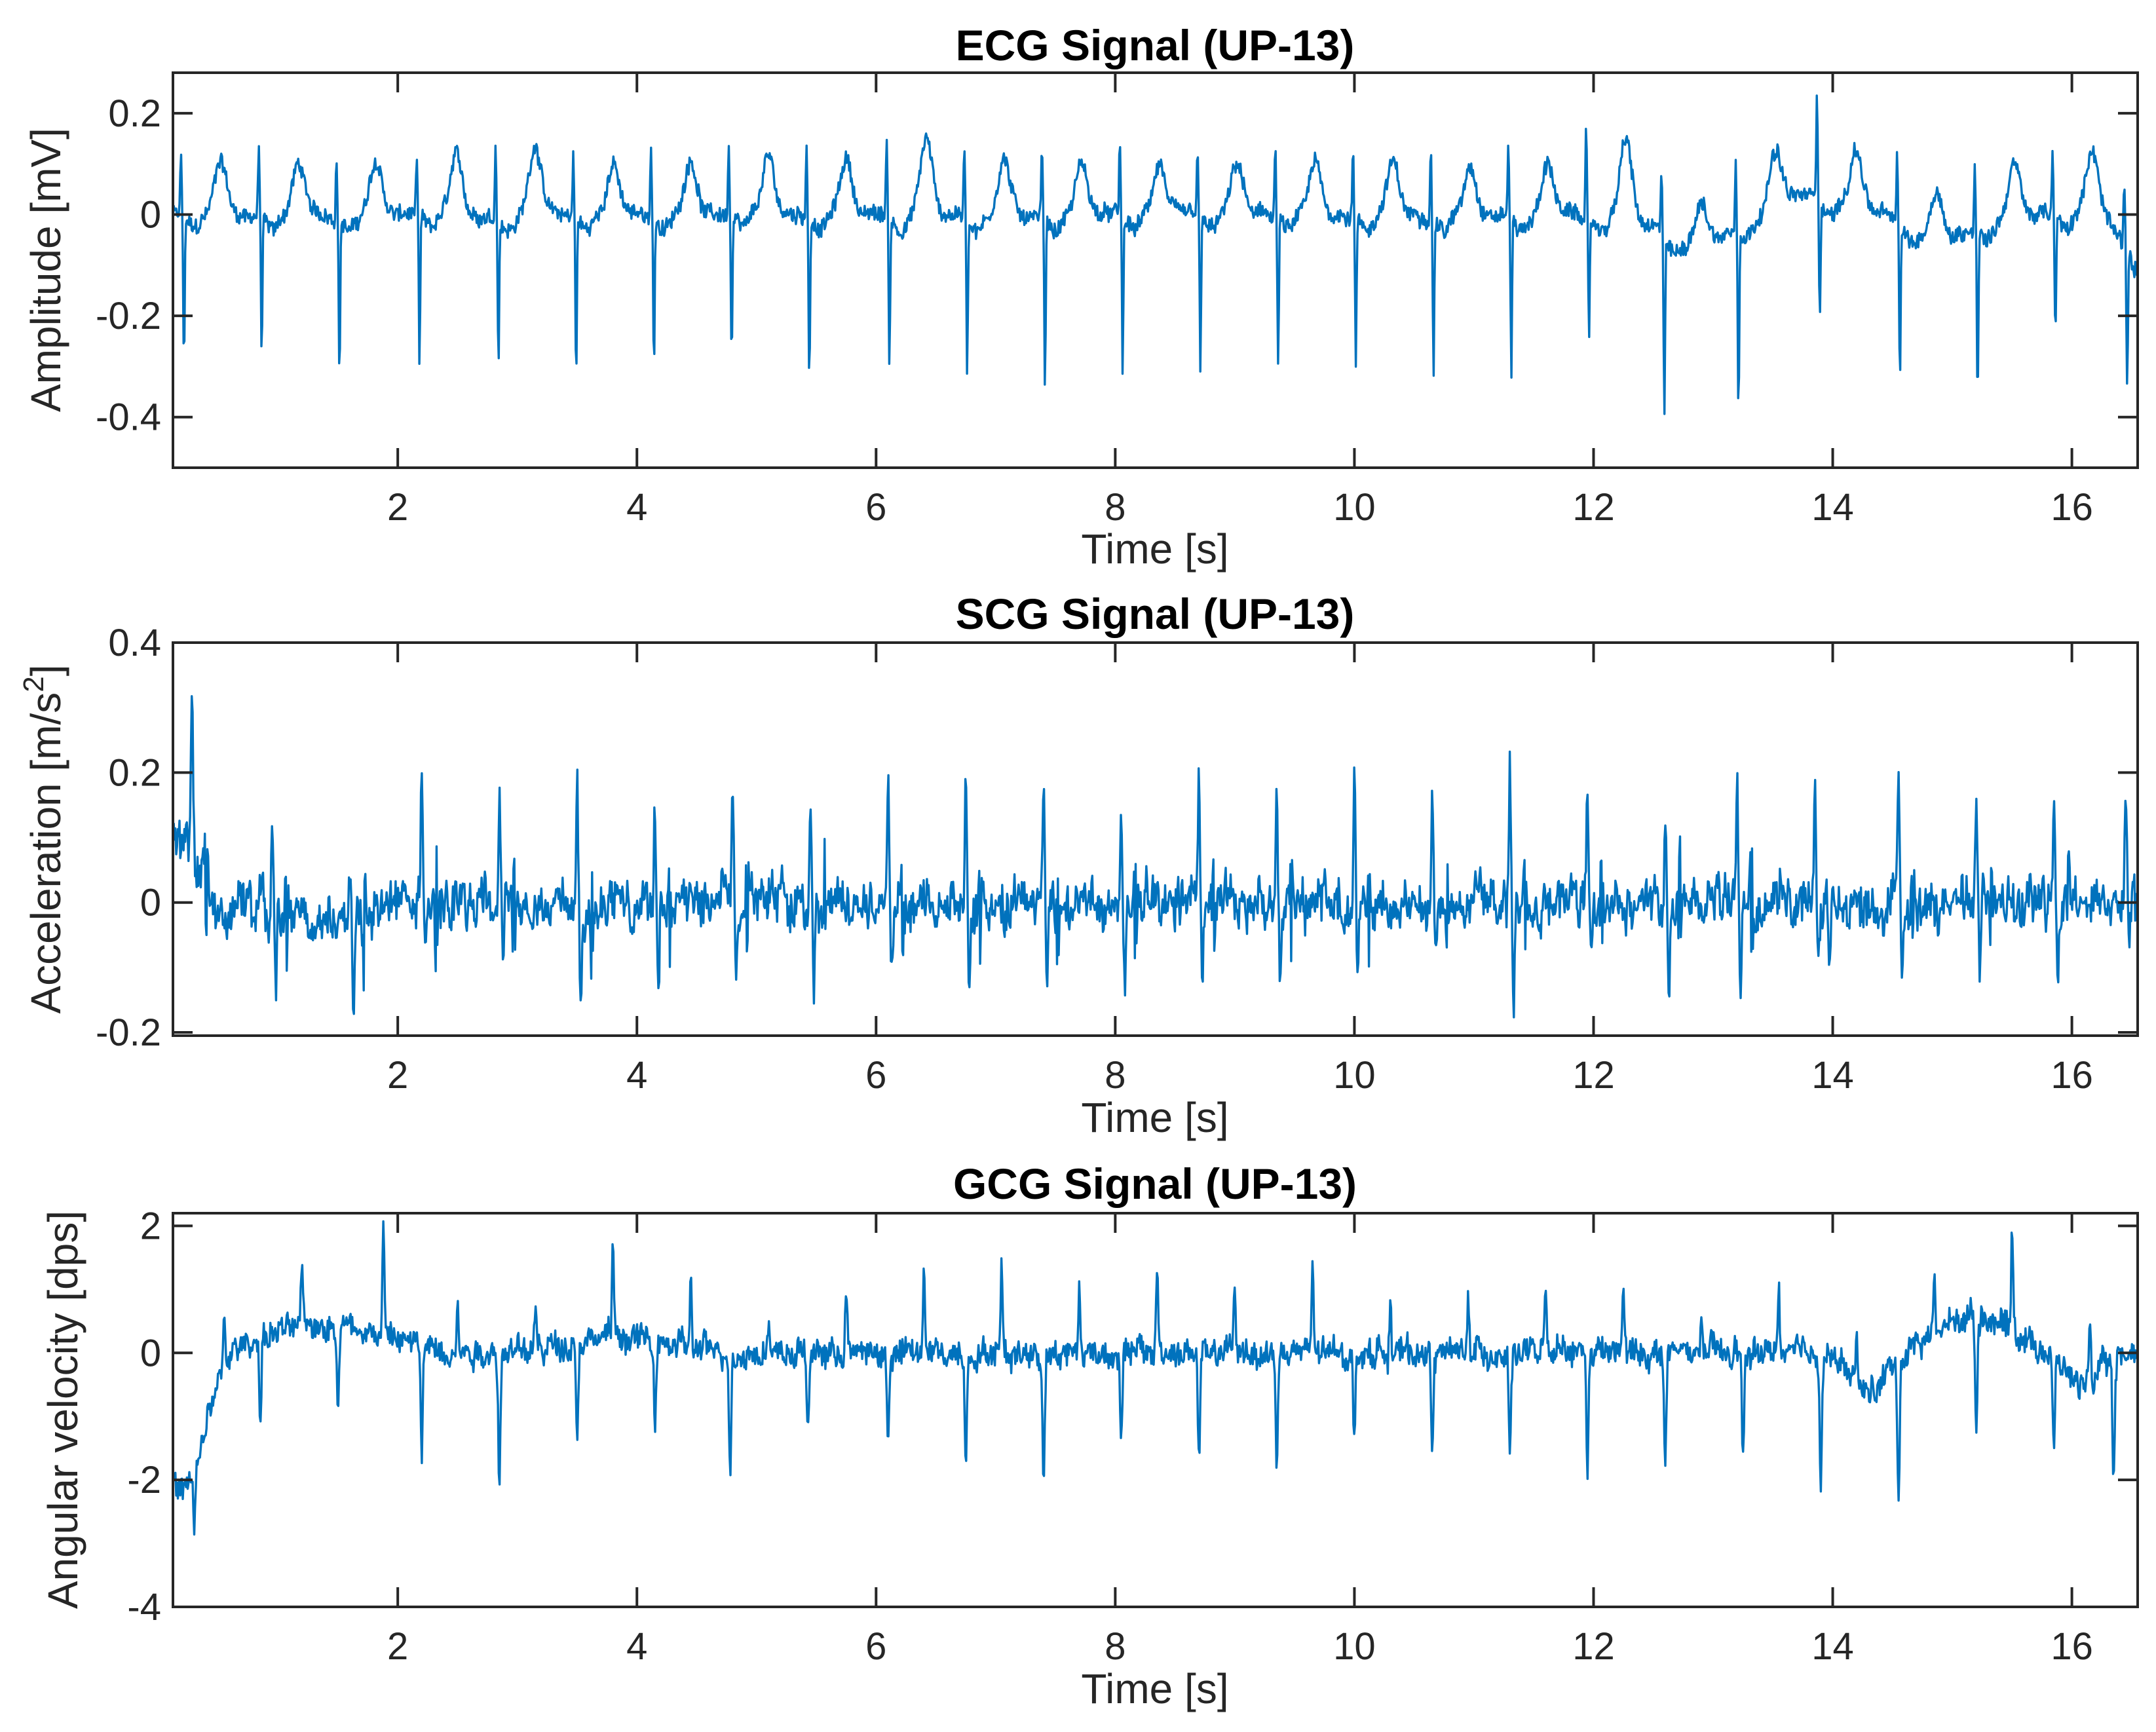 Image resolution: width=2156 pixels, height=1732 pixels. What do you see at coordinates (1154, 1117) in the screenshot?
I see `scg-xlabel: Time [s]` at bounding box center [1154, 1117].